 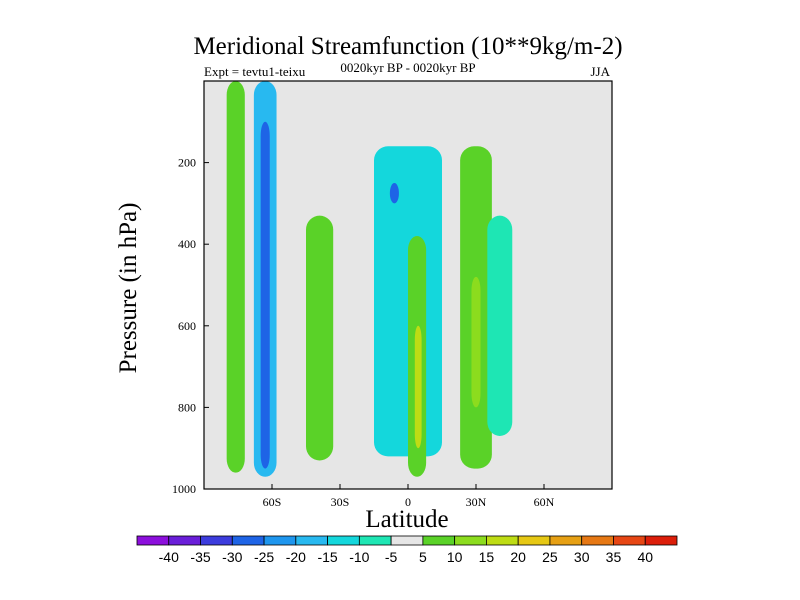 I want to click on colorbar-label: 40, so click(x=645, y=557).